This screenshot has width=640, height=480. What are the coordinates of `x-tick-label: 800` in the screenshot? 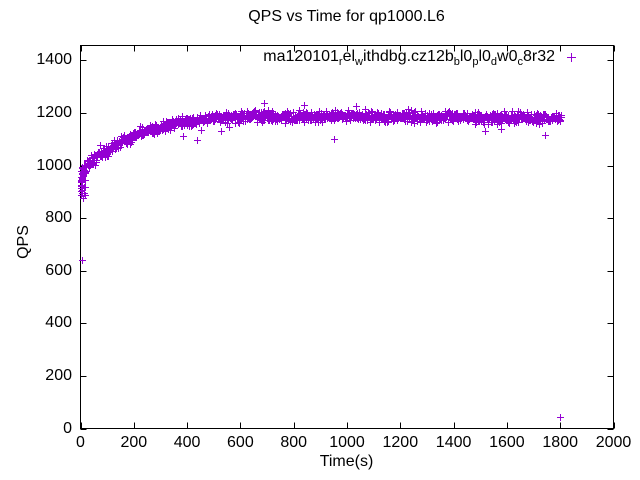 It's located at (294, 442).